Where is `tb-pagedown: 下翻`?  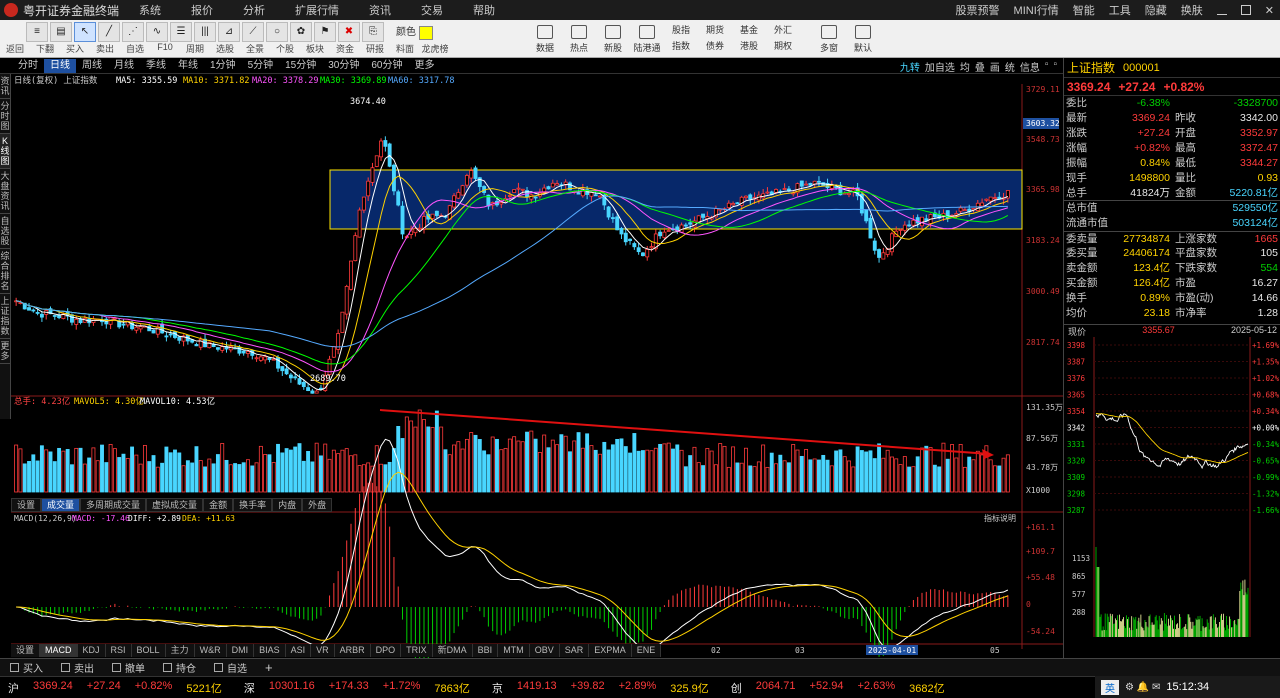 tb-pagedown: 下翻 is located at coordinates (44, 49).